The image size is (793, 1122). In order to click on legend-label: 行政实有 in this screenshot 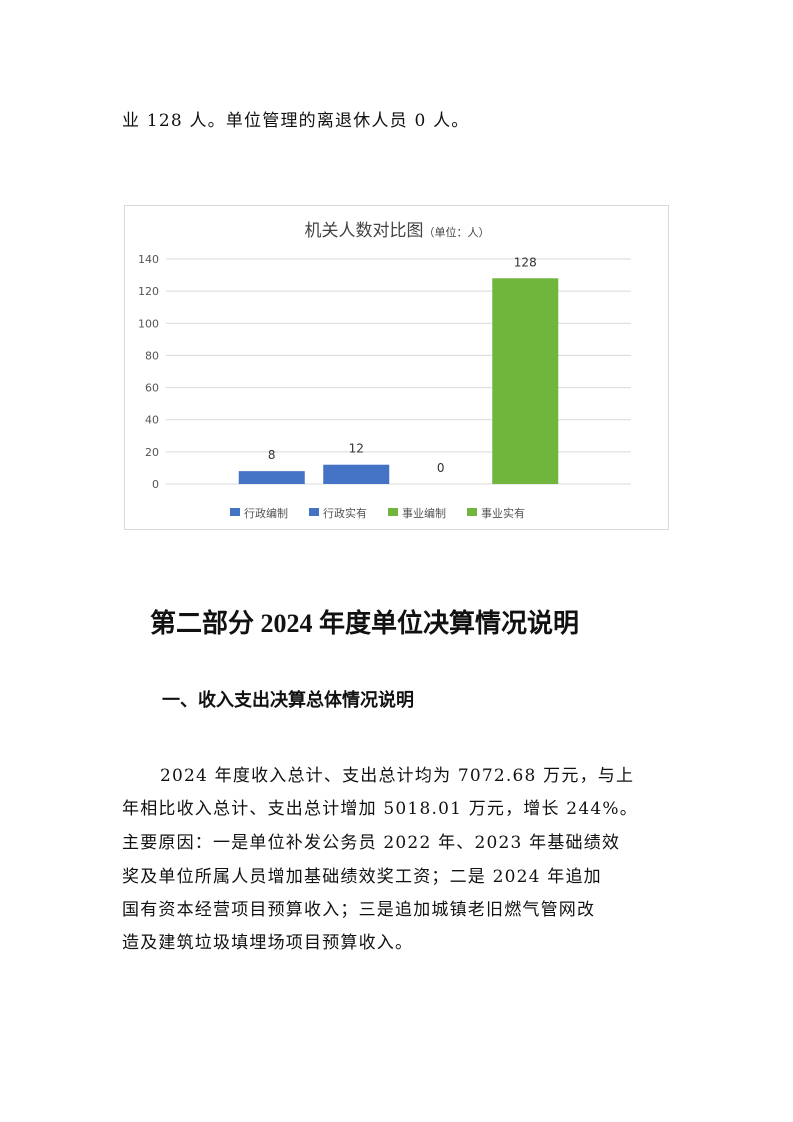, I will do `click(345, 513)`.